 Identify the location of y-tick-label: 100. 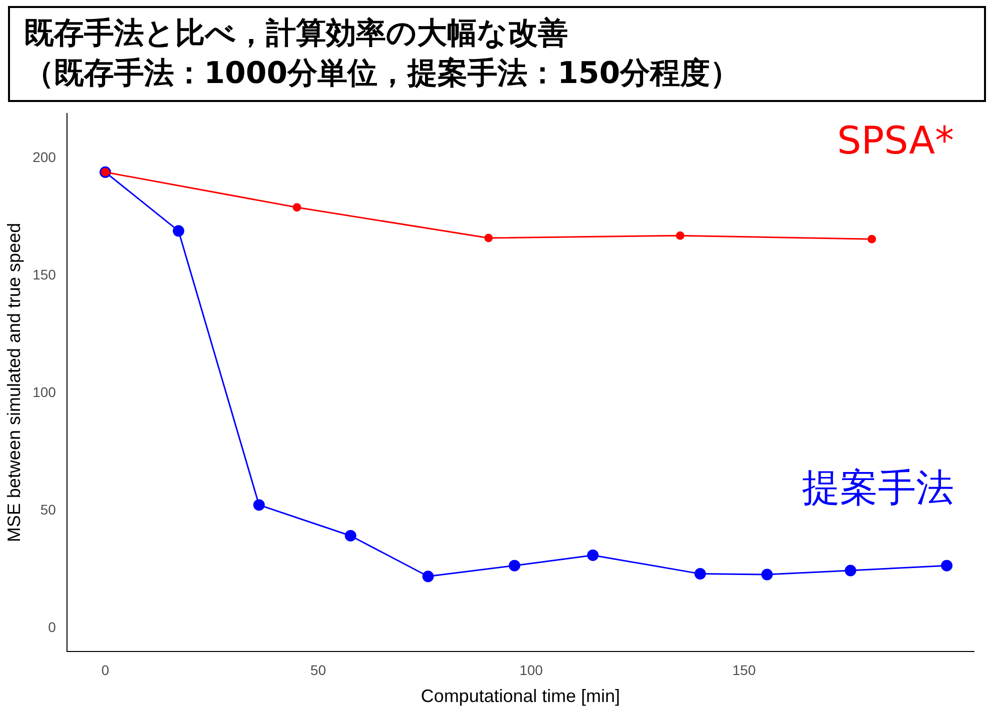
(44, 392).